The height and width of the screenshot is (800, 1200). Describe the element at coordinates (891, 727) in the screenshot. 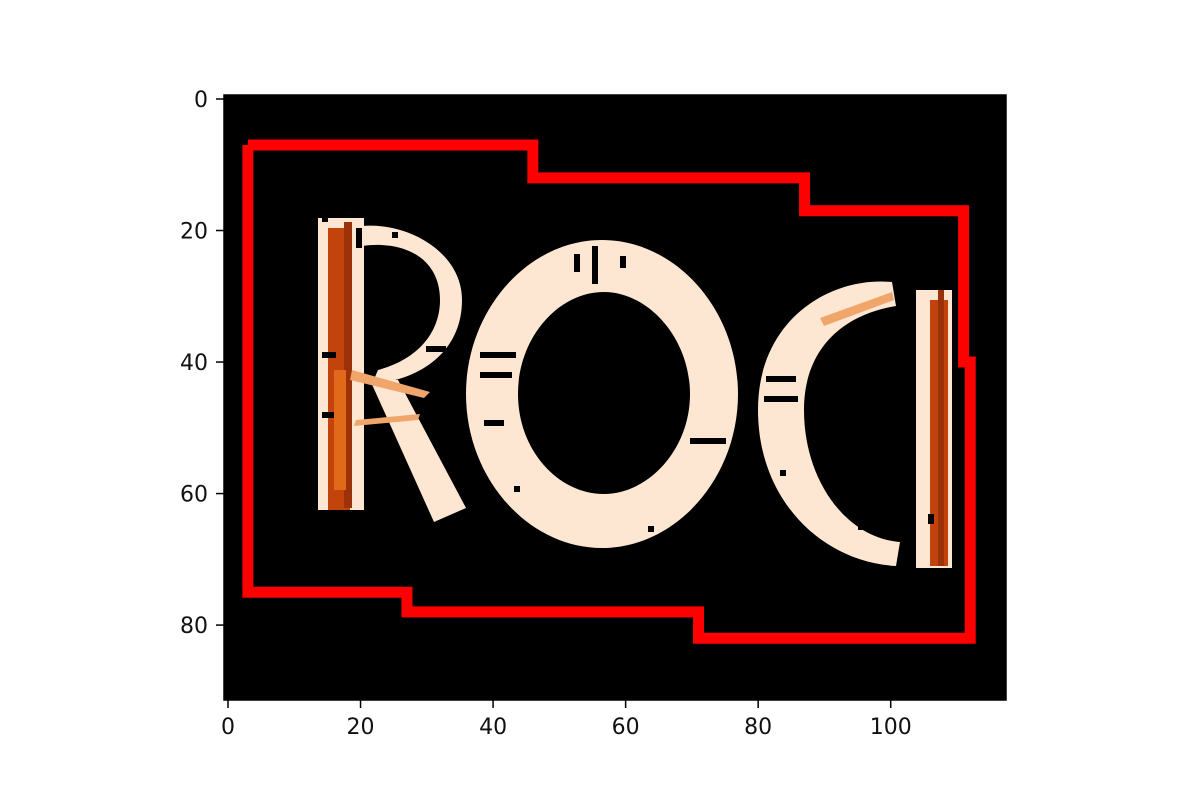

I see `x-tick-label: 100` at that location.